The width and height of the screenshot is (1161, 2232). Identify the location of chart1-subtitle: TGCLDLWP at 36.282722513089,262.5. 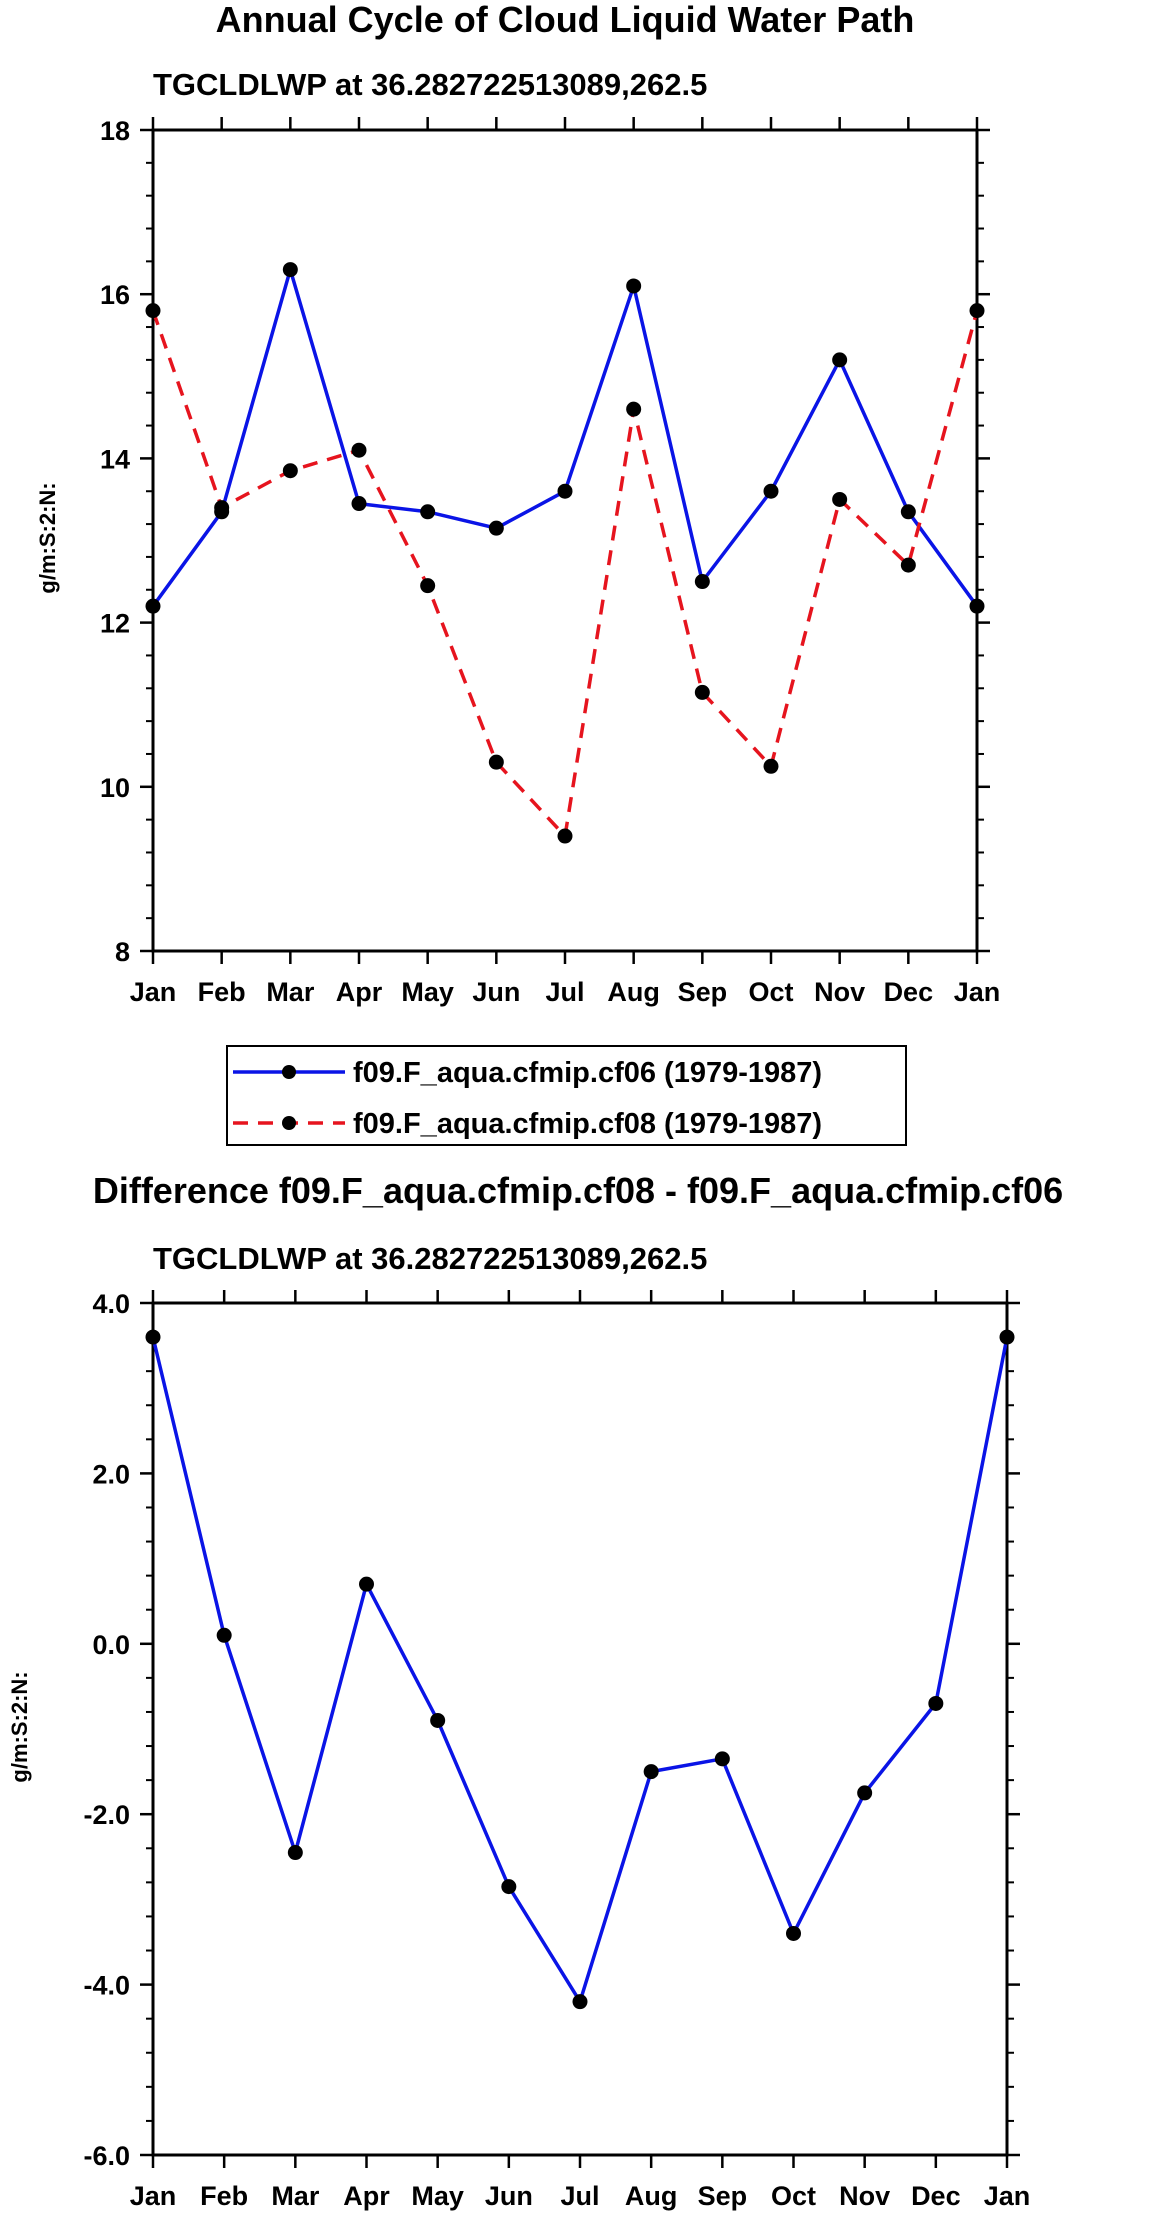
(430, 84).